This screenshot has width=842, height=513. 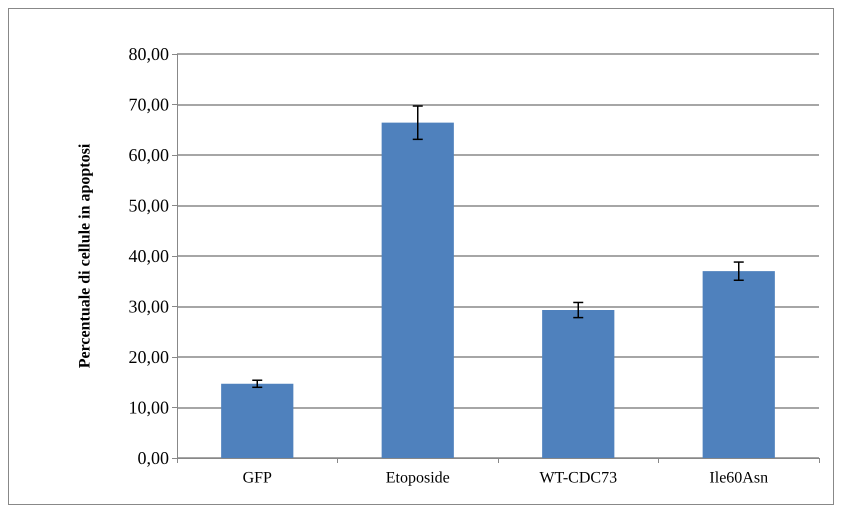 What do you see at coordinates (153, 458) in the screenshot?
I see `y-tick-label: 0,00` at bounding box center [153, 458].